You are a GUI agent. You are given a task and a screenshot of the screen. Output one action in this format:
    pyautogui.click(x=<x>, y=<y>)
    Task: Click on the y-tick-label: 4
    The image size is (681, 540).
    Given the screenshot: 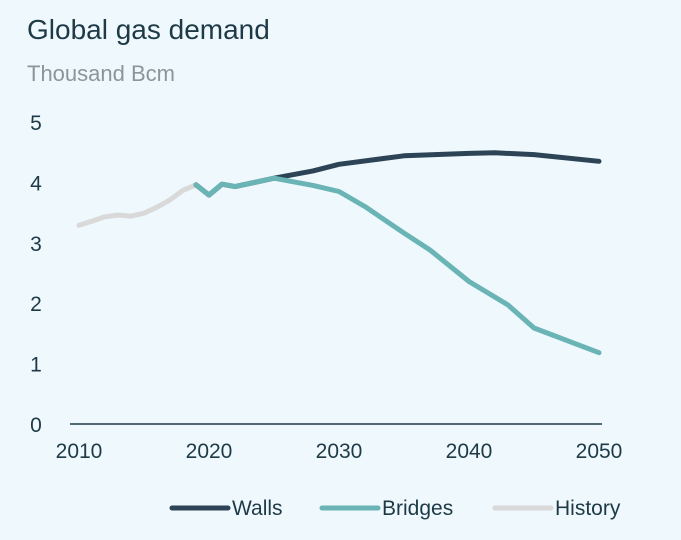 What is the action you would take?
    pyautogui.click(x=36, y=183)
    